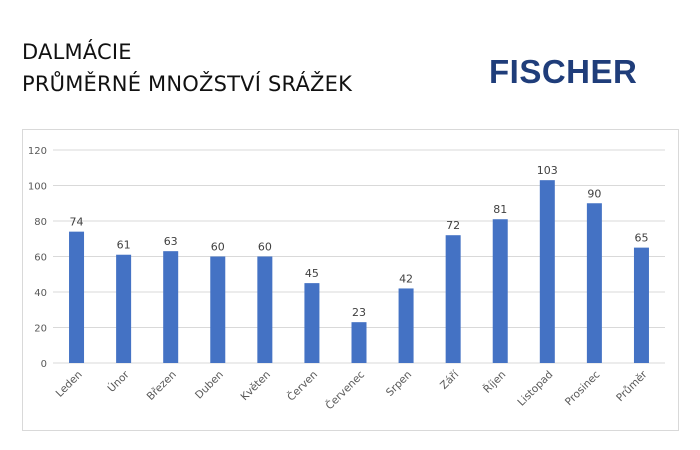 The width and height of the screenshot is (700, 450). Describe the element at coordinates (641, 238) in the screenshot. I see `data-label: 65` at that location.